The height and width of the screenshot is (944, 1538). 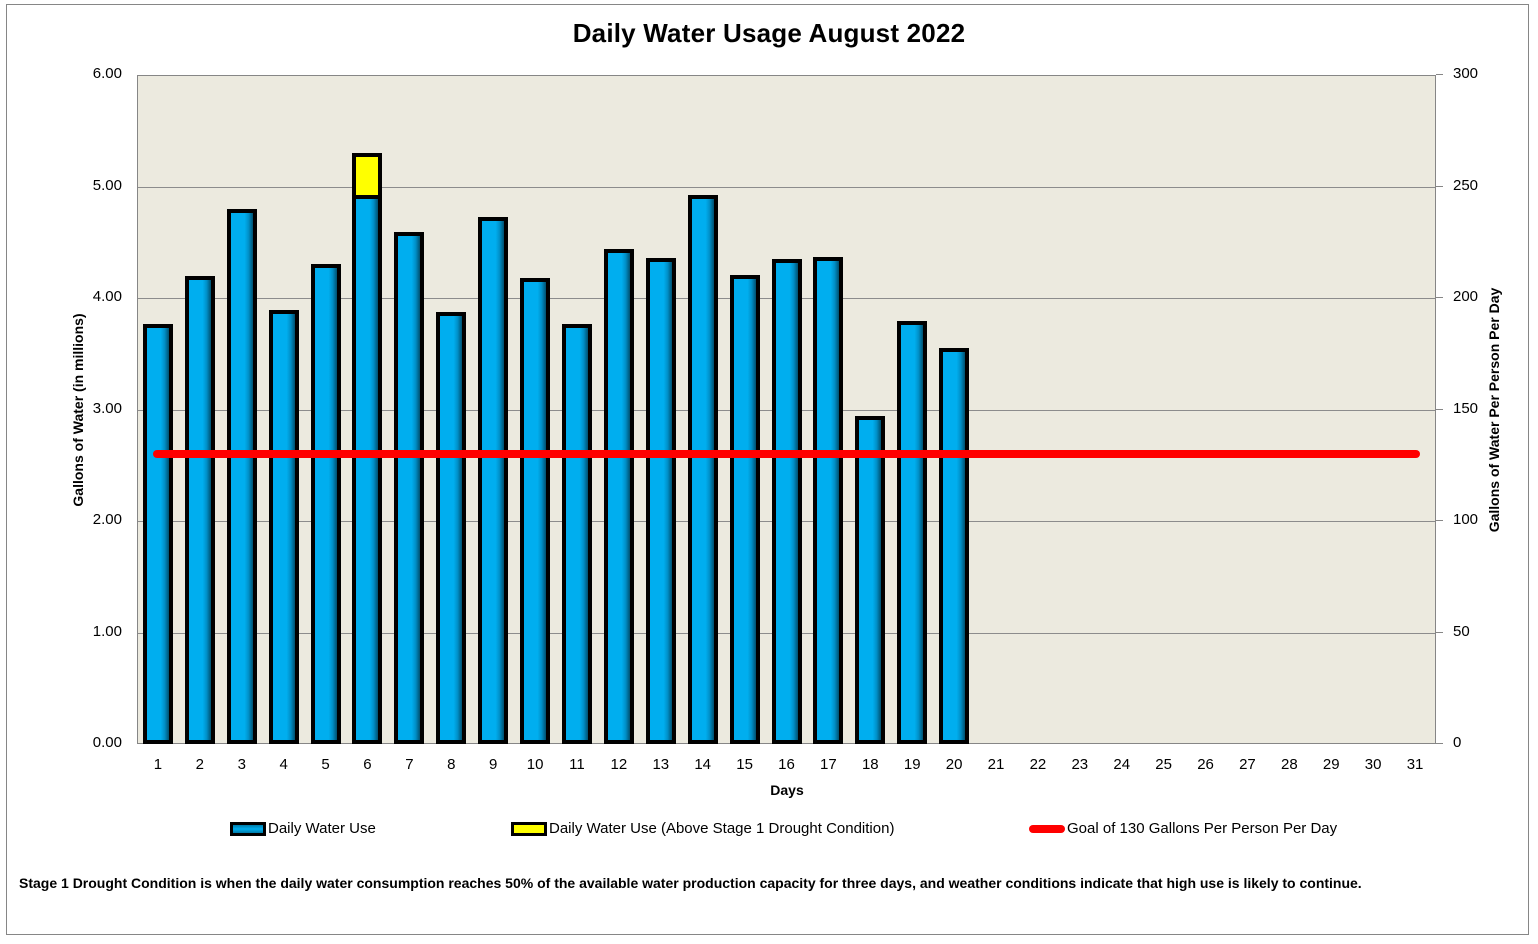 What do you see at coordinates (1373, 764) in the screenshot?
I see `x-tick-label: 30` at bounding box center [1373, 764].